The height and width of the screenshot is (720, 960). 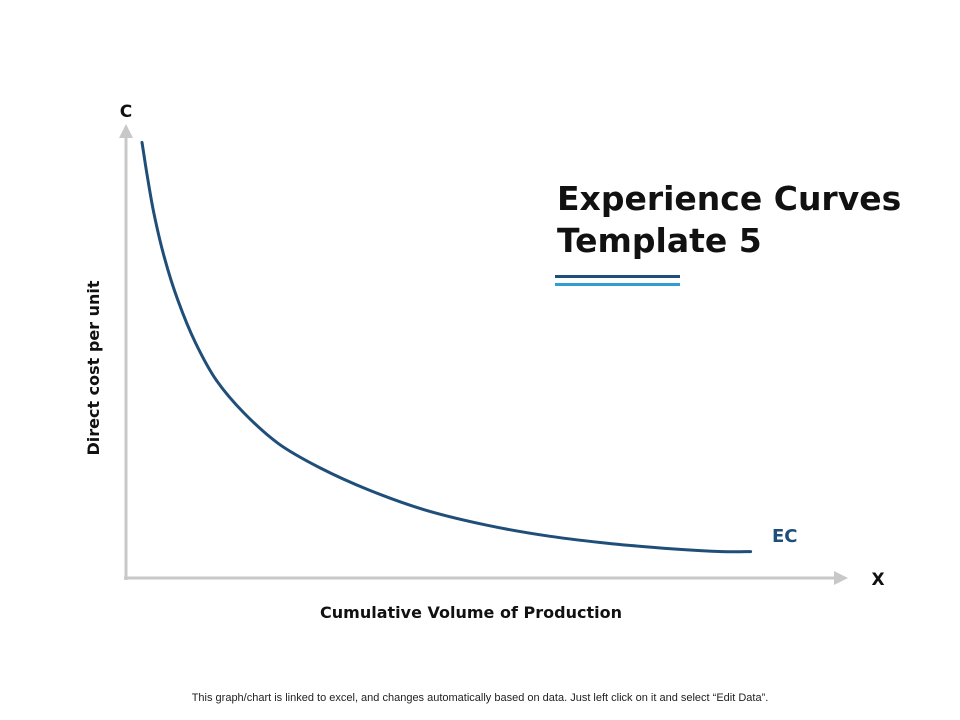 What do you see at coordinates (126, 112) in the screenshot?
I see `y-axis-letter: C` at bounding box center [126, 112].